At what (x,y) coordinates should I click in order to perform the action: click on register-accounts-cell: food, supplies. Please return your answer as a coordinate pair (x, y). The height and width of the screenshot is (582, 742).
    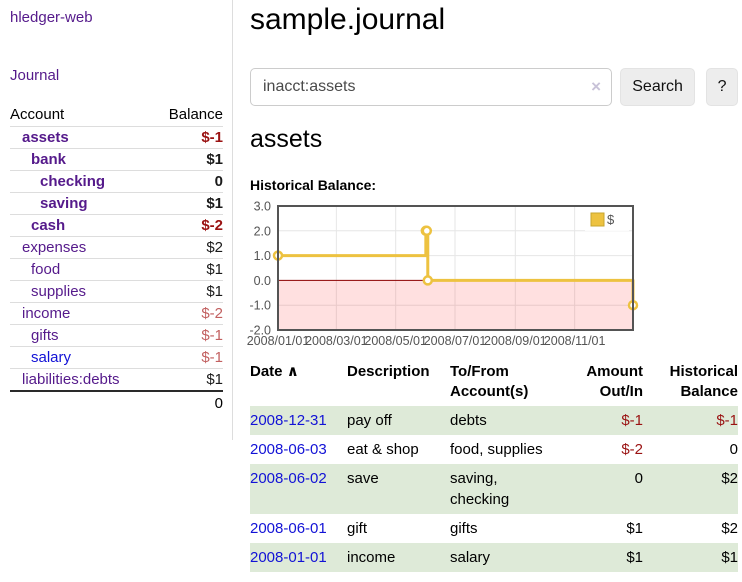
    Looking at the image, I should click on (496, 449).